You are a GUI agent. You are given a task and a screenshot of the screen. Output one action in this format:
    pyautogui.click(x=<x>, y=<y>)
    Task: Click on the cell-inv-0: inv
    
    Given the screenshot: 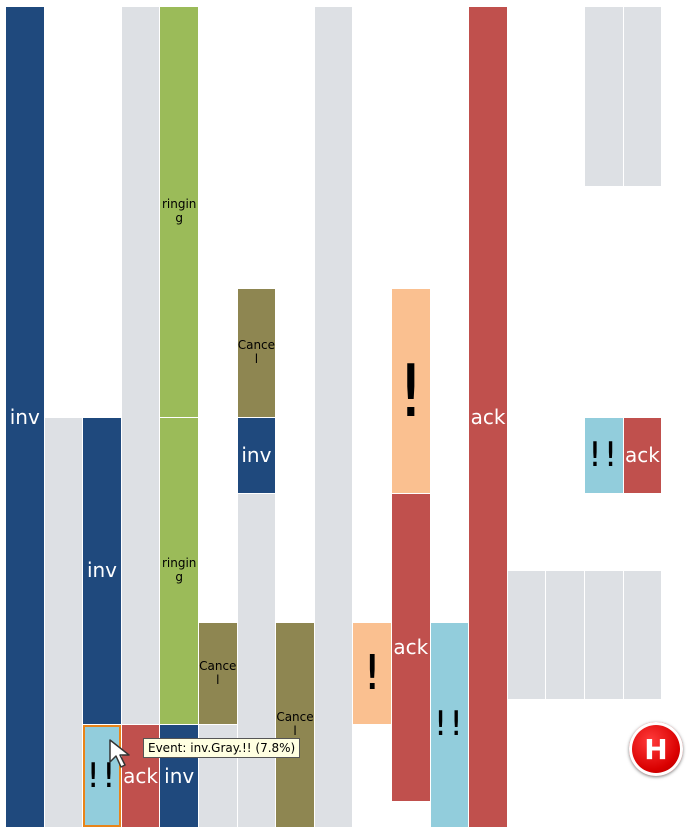 What is the action you would take?
    pyautogui.click(x=25, y=417)
    